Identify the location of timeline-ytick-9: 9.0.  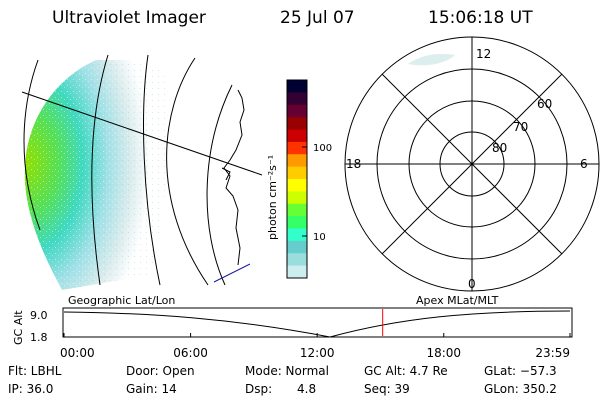
(39, 315).